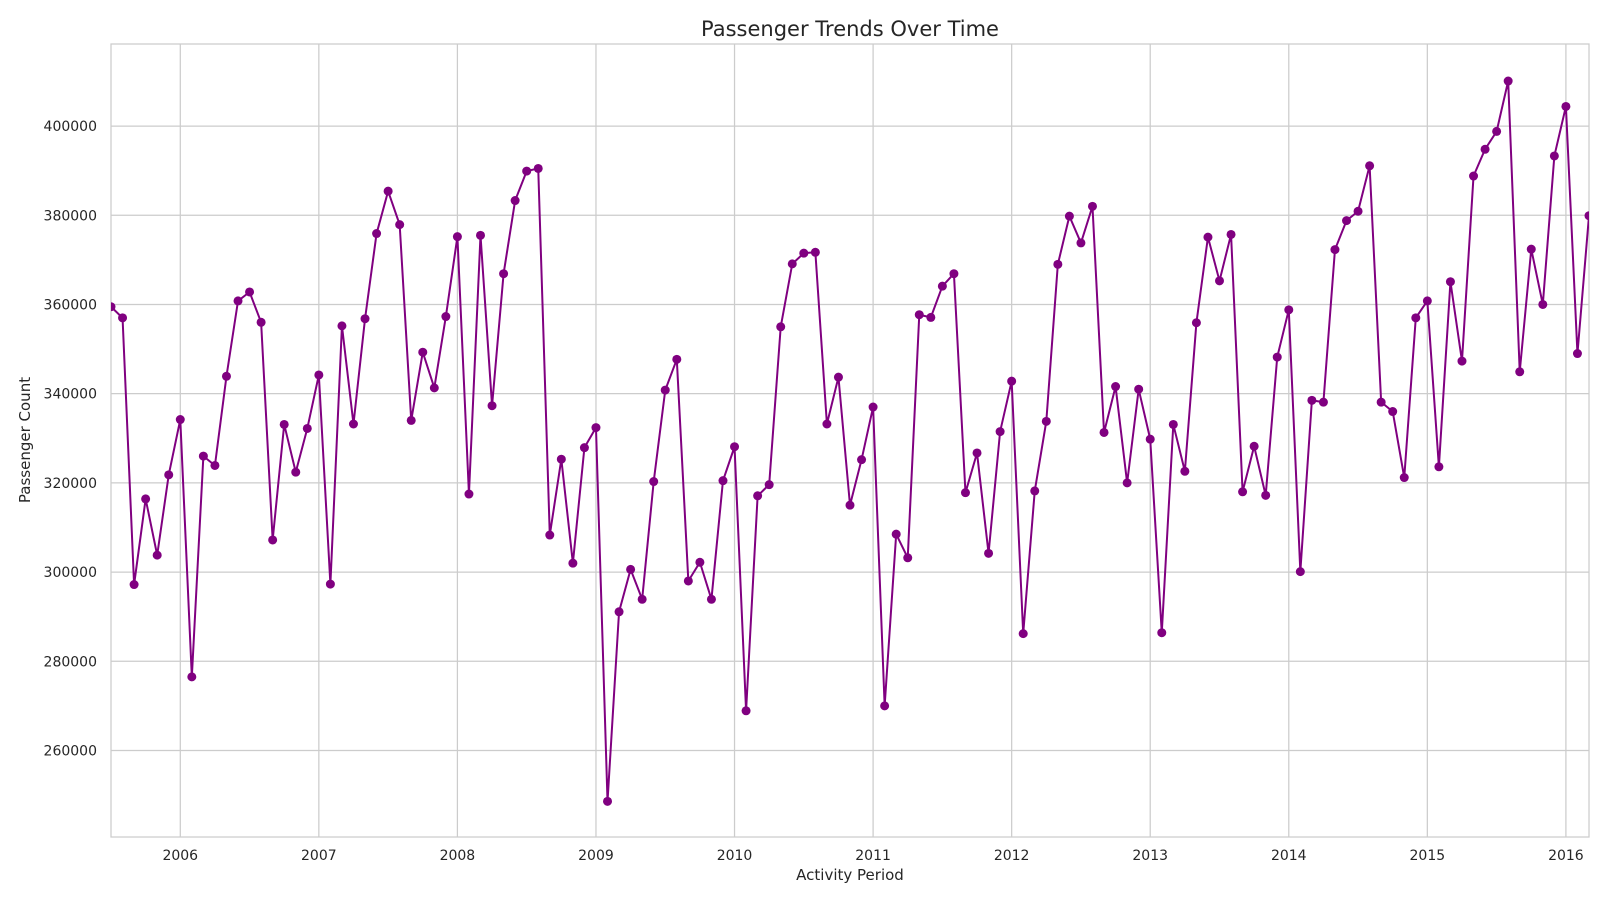 This screenshot has height=900, width=1600. Describe the element at coordinates (70, 662) in the screenshot. I see `y-tick-label: 280000` at that location.